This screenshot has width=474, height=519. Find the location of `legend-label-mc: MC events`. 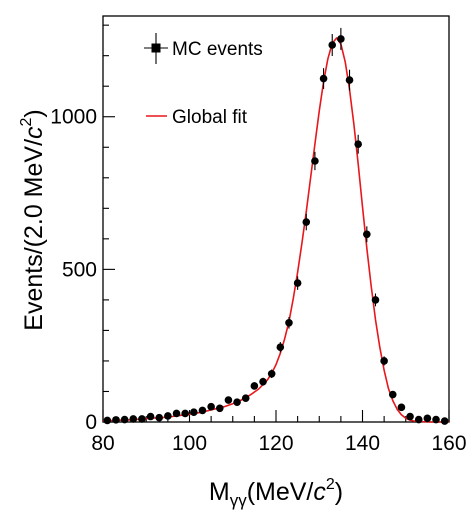

legend-label-mc: MC events is located at coordinates (217, 49).